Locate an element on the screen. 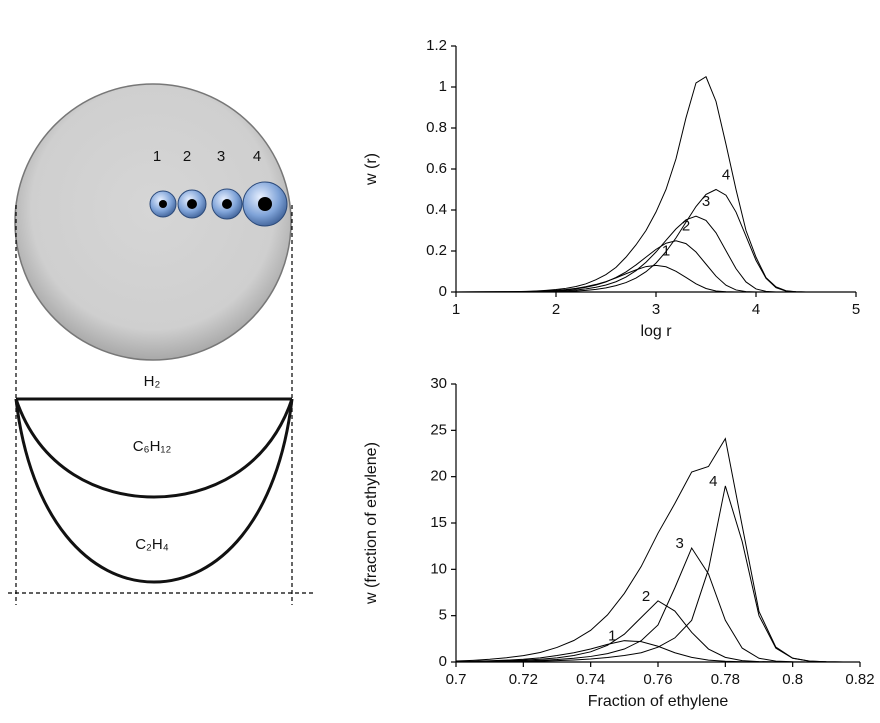  x-tick-label: 5 is located at coordinates (856, 309).